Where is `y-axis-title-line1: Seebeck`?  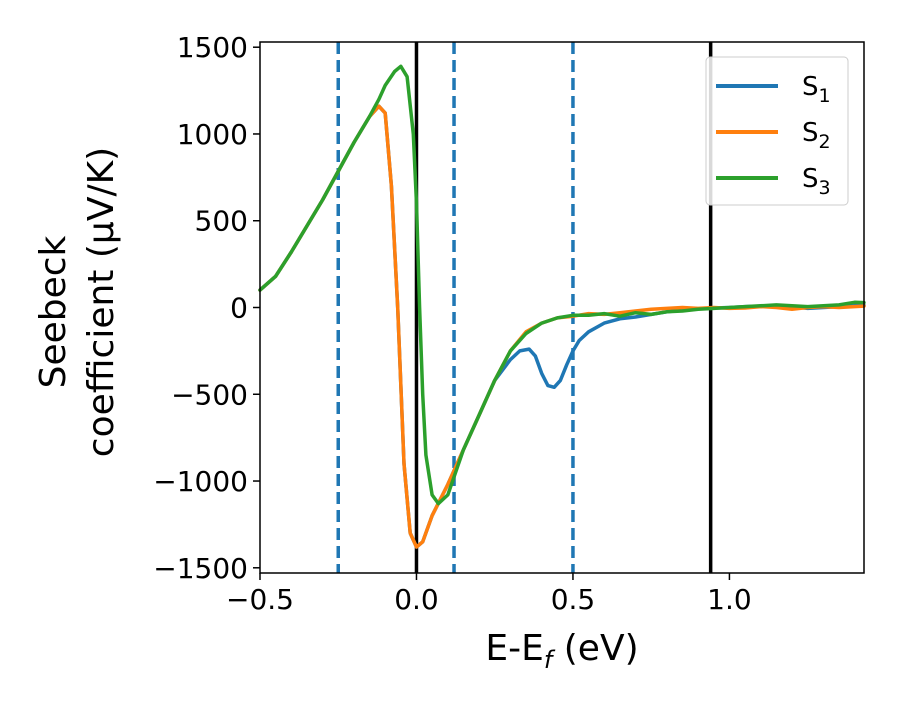
y-axis-title-line1: Seebeck is located at coordinates (53, 311).